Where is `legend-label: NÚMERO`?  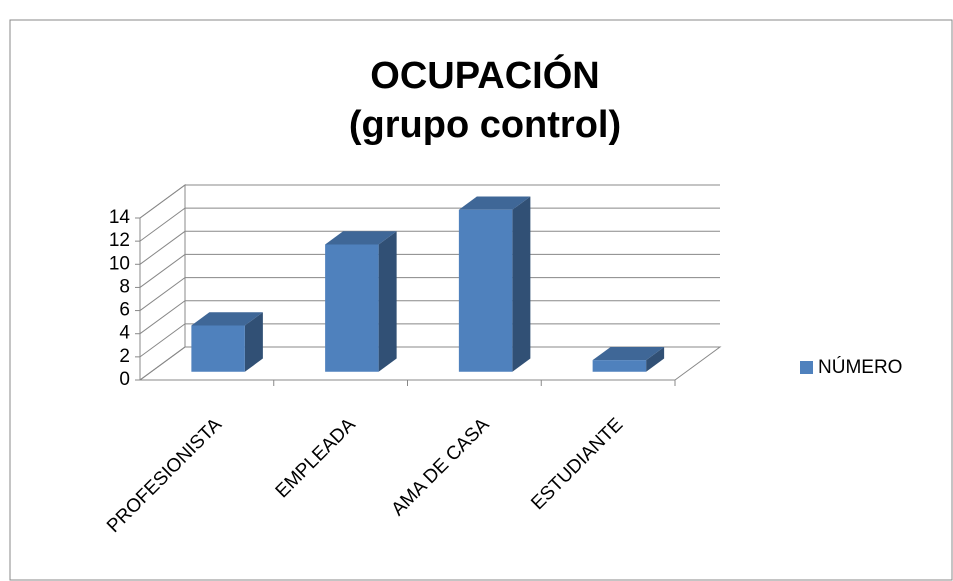 legend-label: NÚMERO is located at coordinates (860, 367).